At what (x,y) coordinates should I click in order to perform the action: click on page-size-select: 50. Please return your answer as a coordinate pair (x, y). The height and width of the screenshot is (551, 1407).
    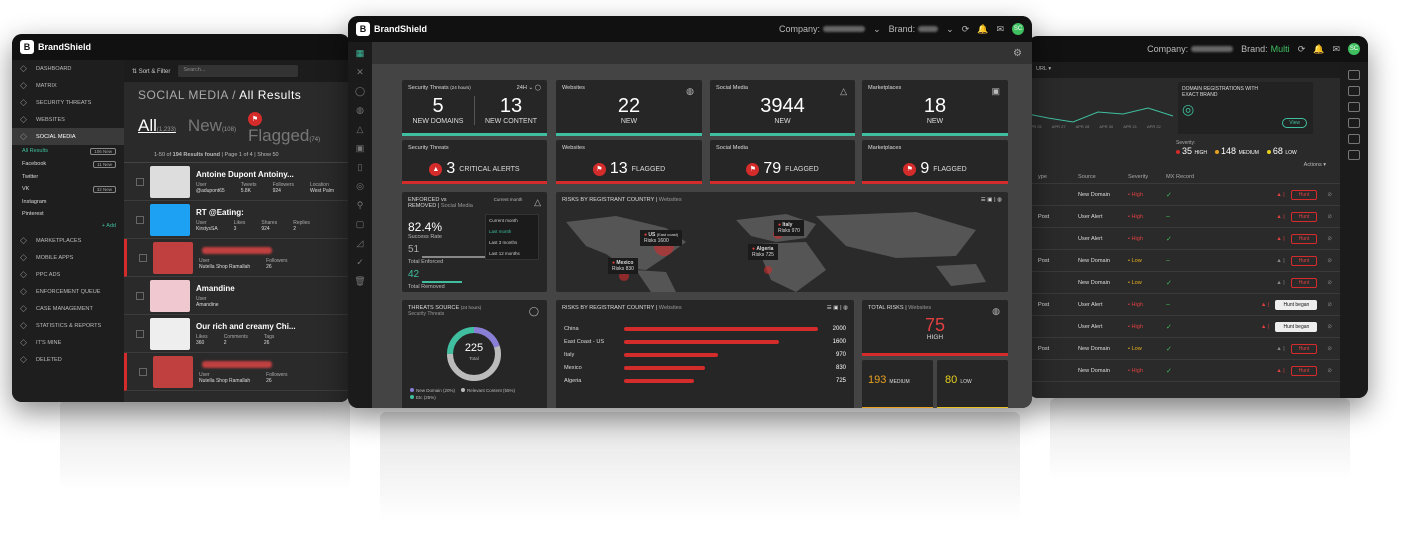
    Looking at the image, I should click on (275, 155).